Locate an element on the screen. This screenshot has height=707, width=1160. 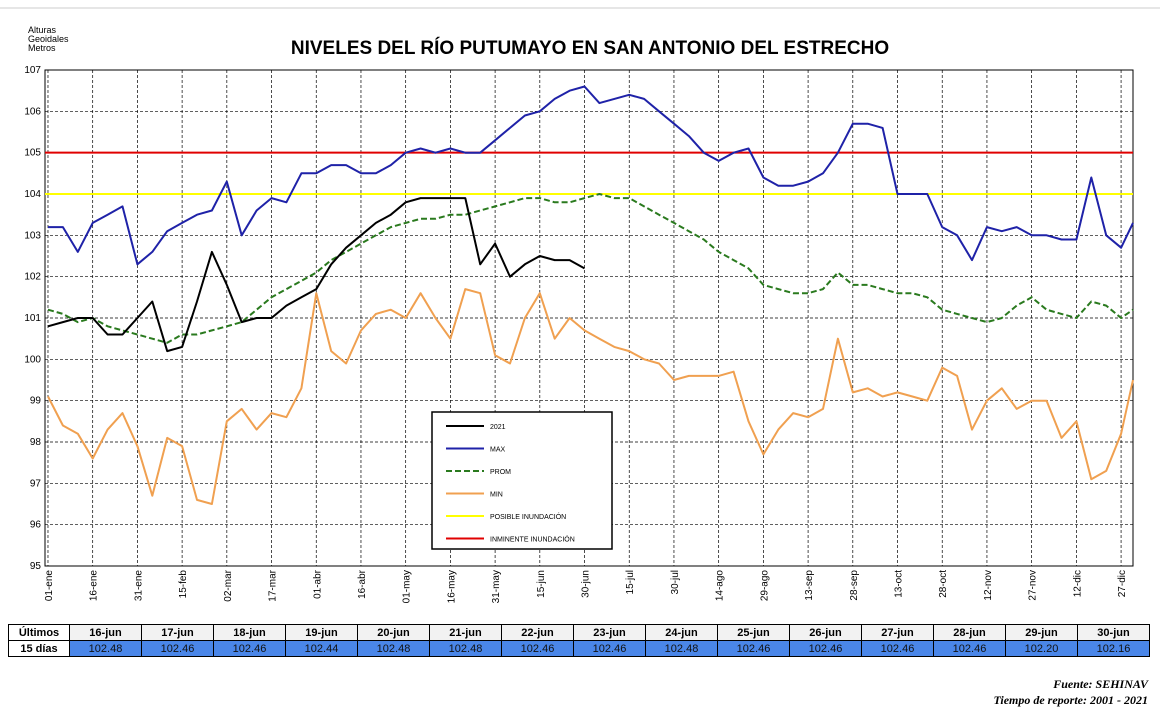
y-tick-label: 103 is located at coordinates (32, 235).